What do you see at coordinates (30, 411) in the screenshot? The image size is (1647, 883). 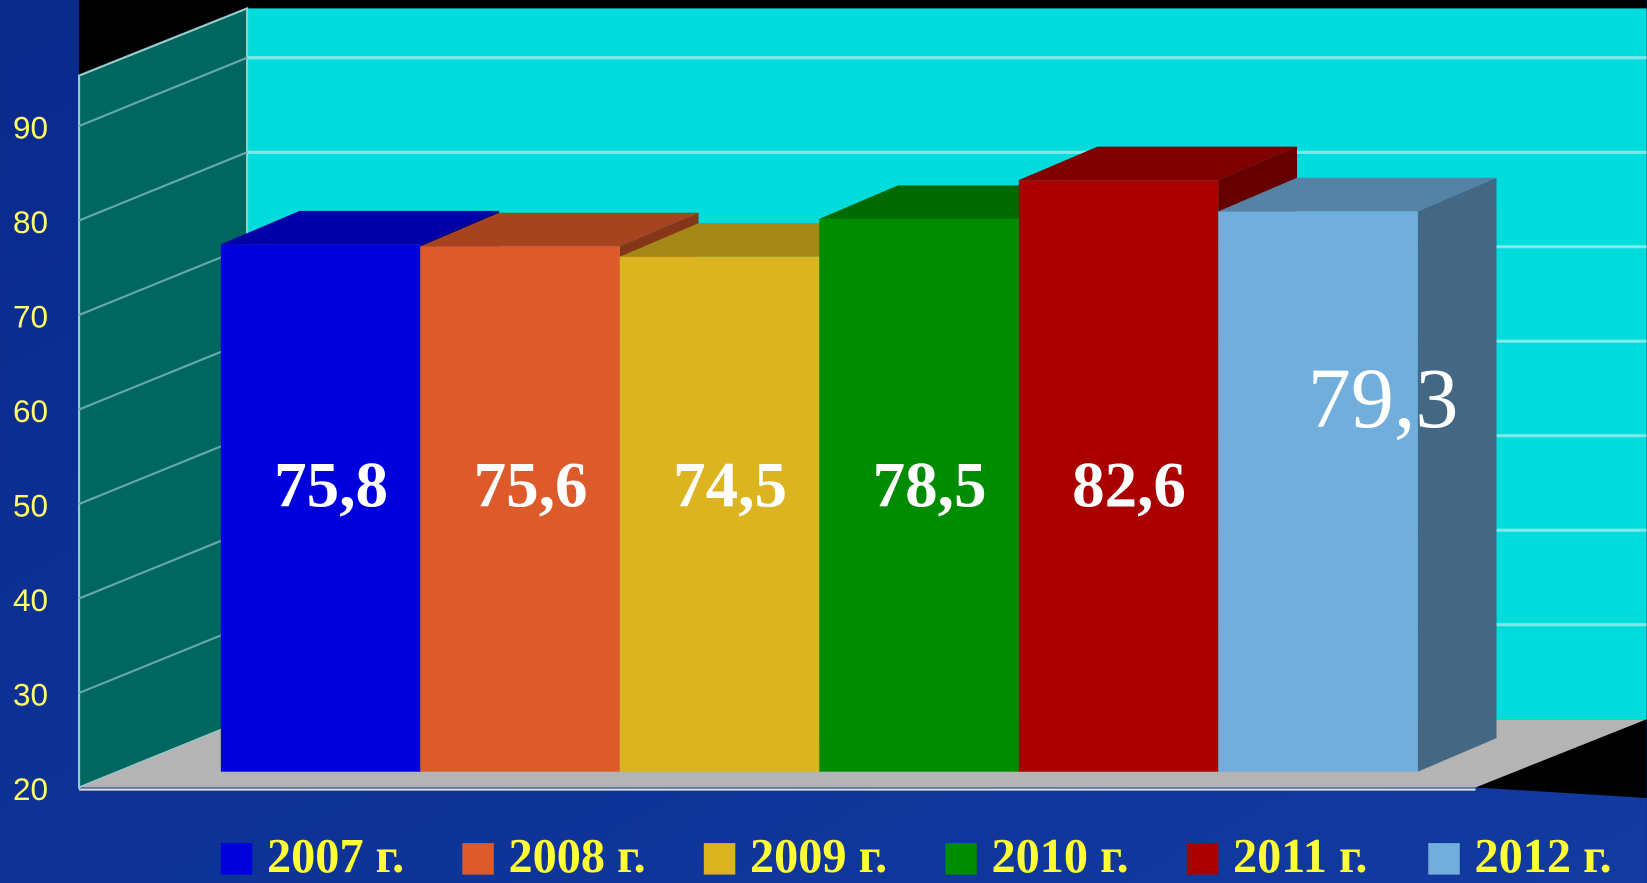 I see `y-tick-label: 60` at bounding box center [30, 411].